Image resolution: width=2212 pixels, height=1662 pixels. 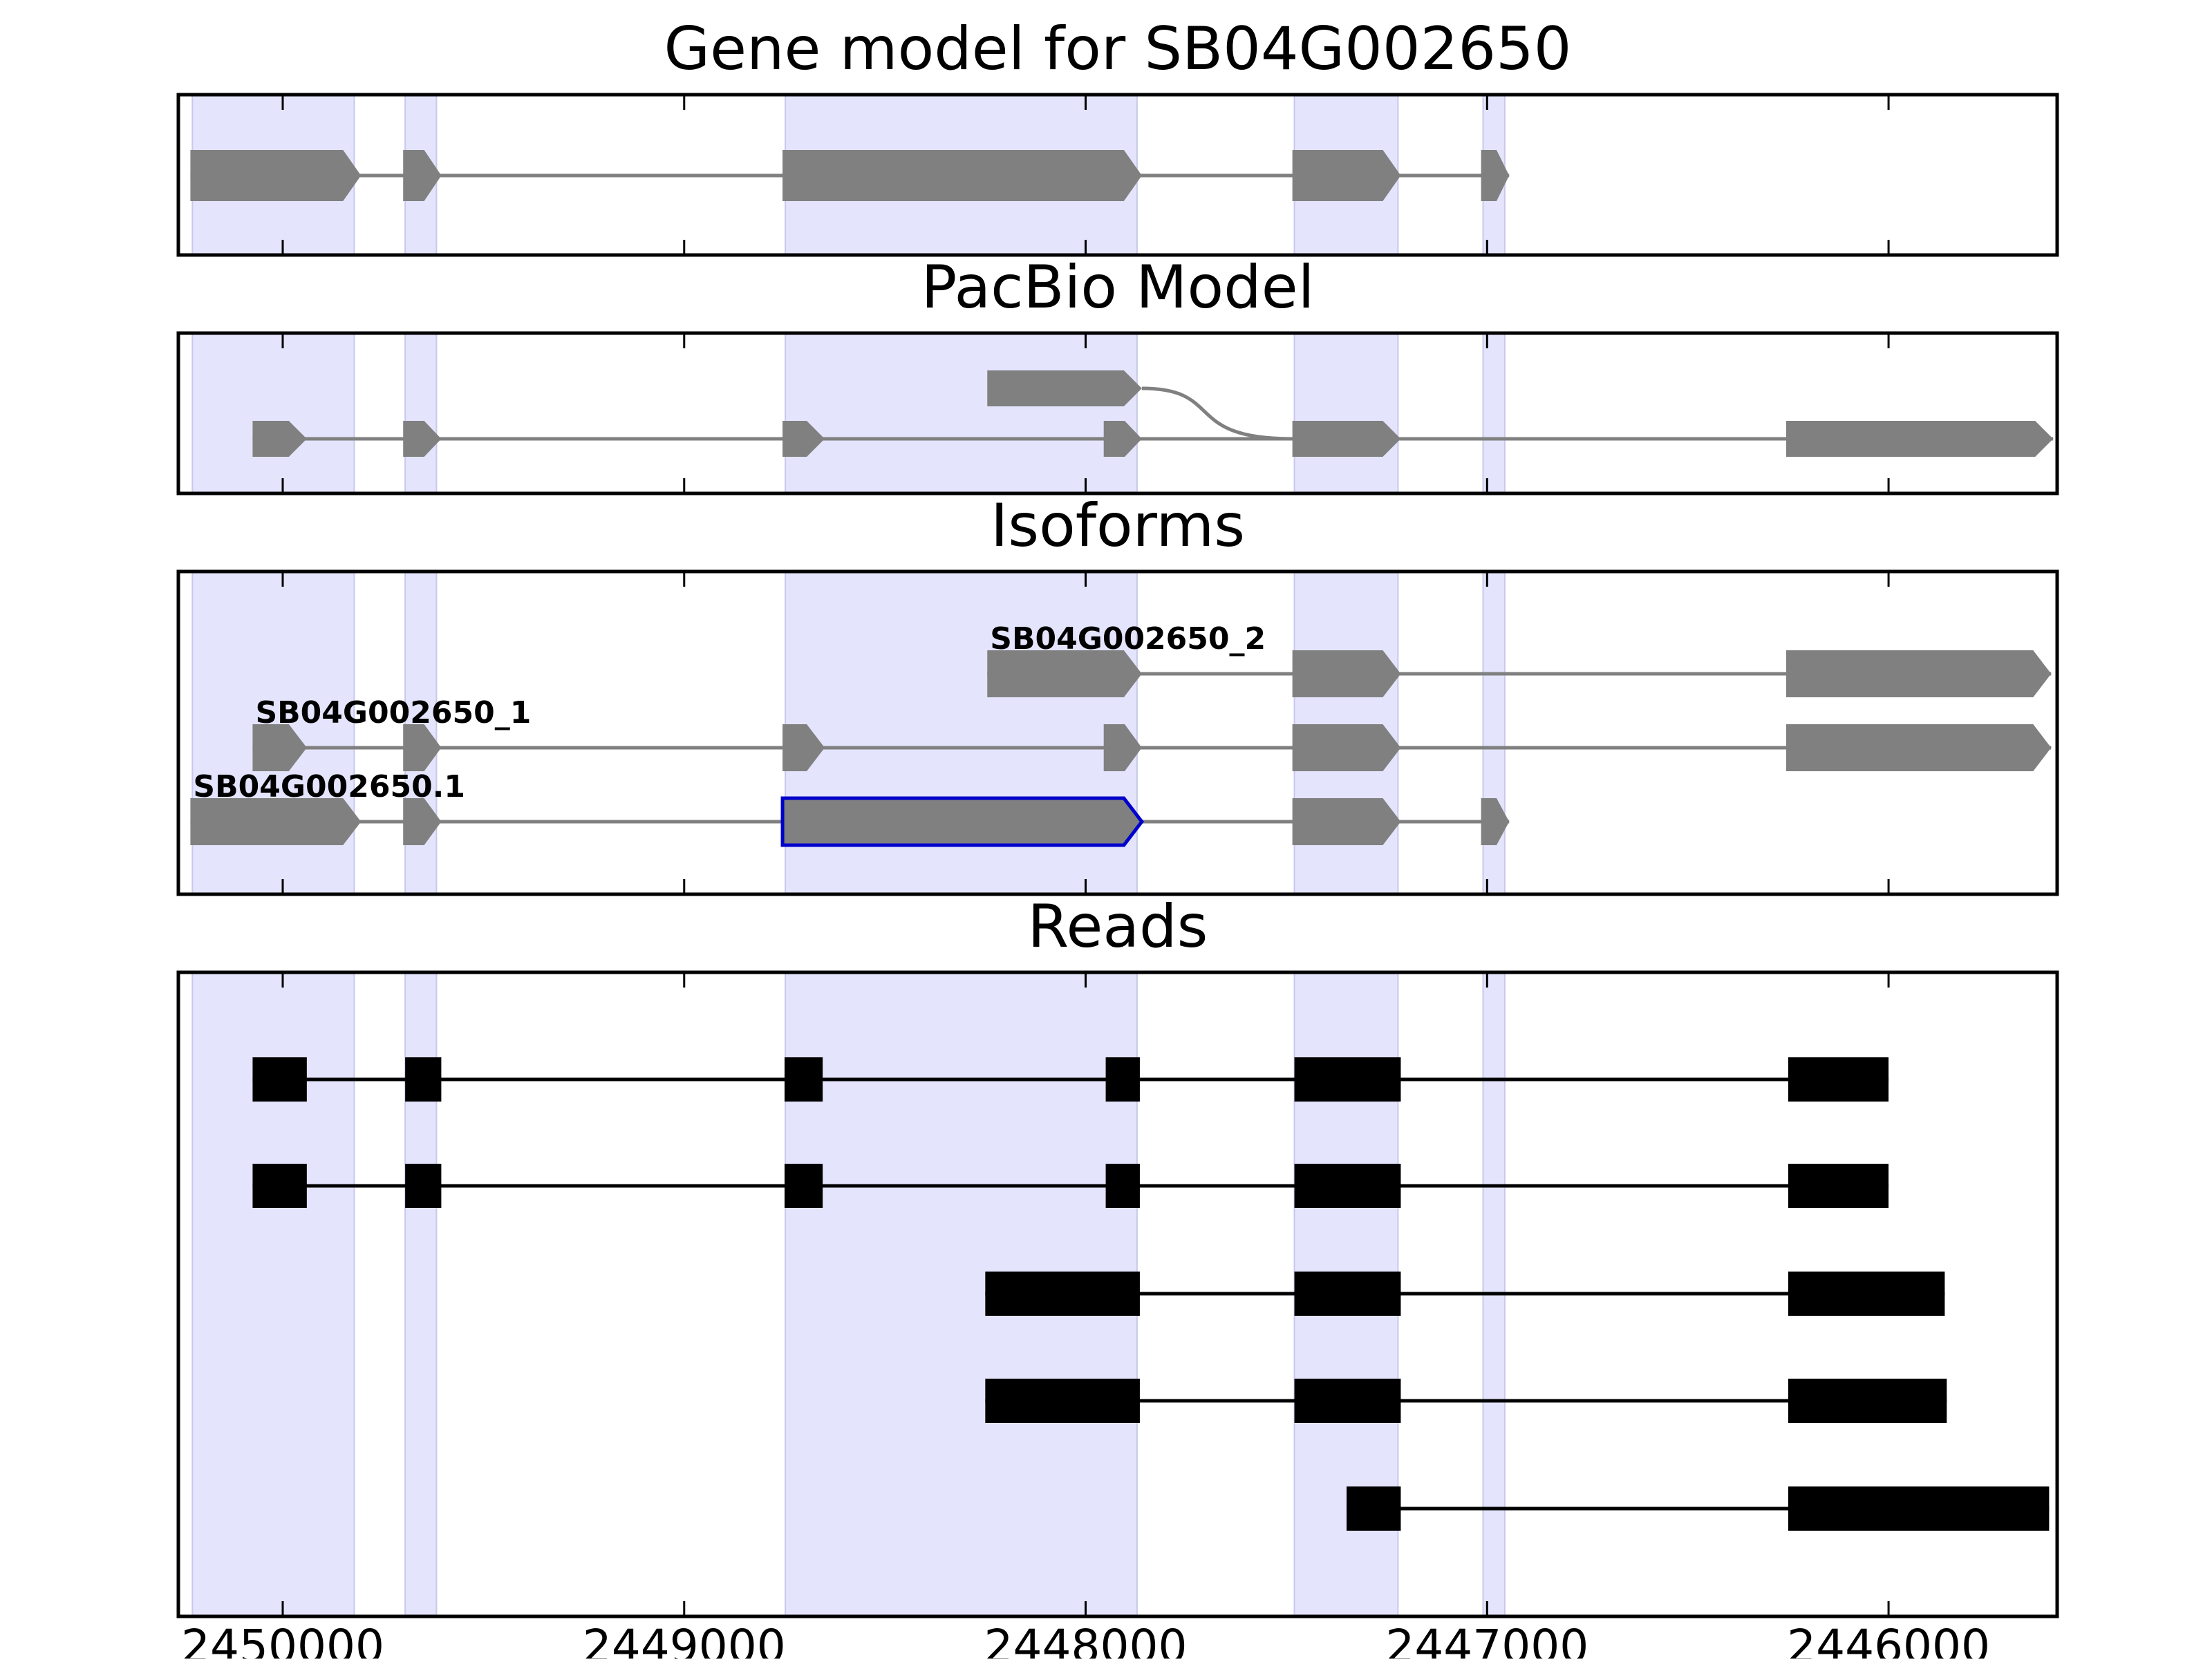 I want to click on tick-label: 2446000, so click(x=1888, y=1639).